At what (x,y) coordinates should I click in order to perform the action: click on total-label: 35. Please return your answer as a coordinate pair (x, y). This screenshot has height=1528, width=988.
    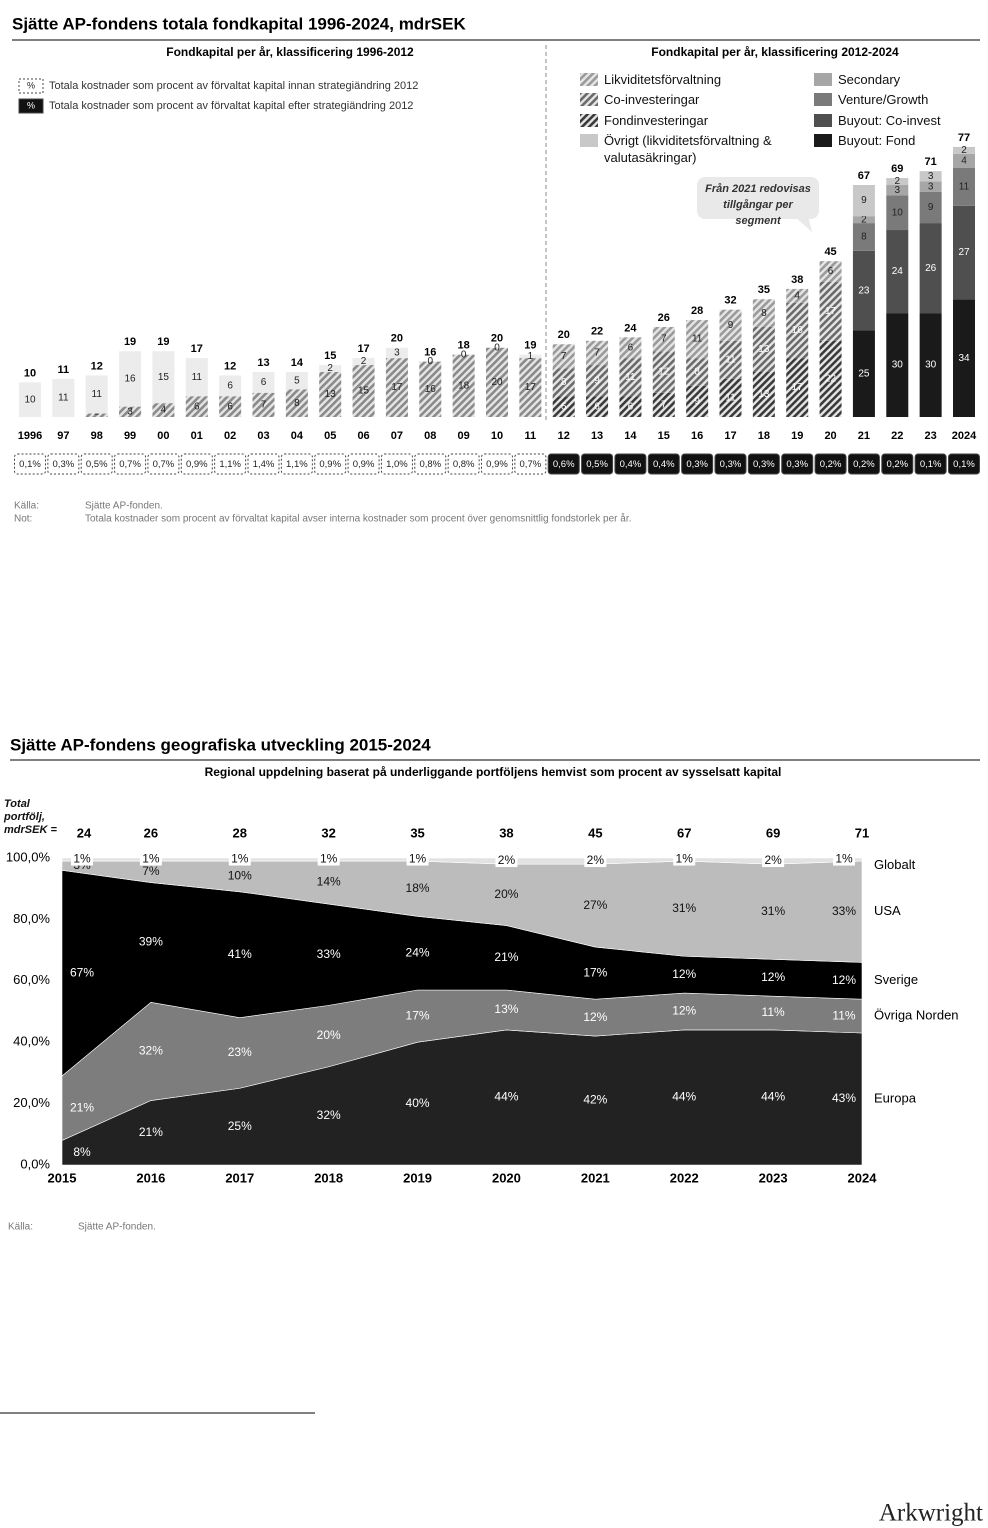
    Looking at the image, I should click on (764, 290).